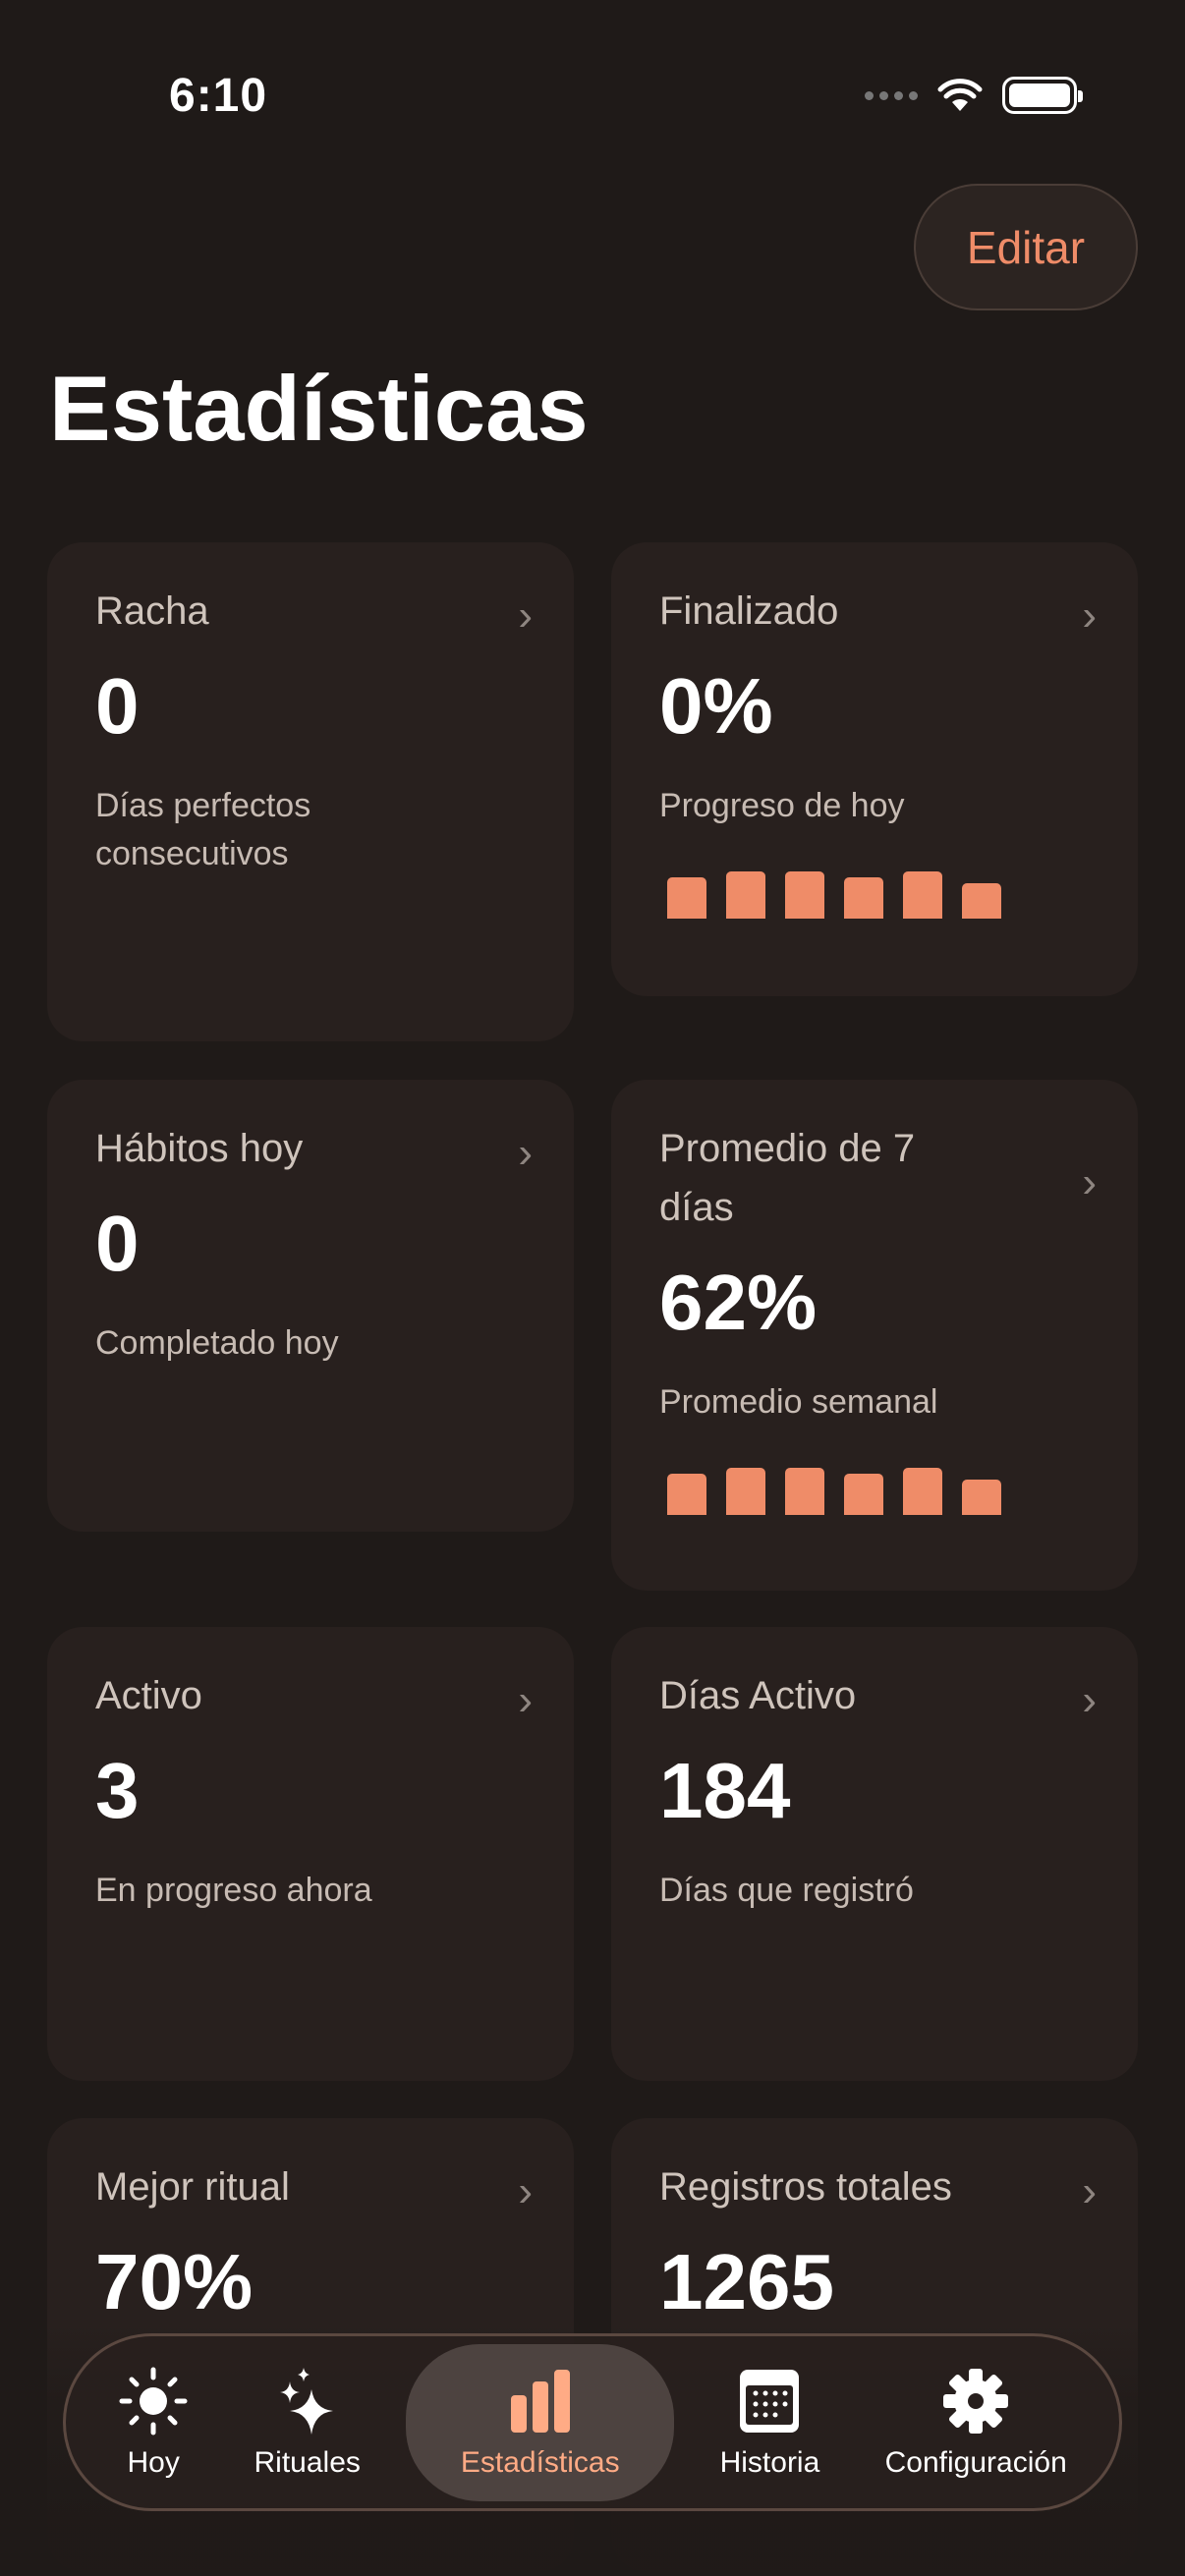 The height and width of the screenshot is (2576, 1185). I want to click on card-subtitle: En progreso ahora, so click(234, 1890).